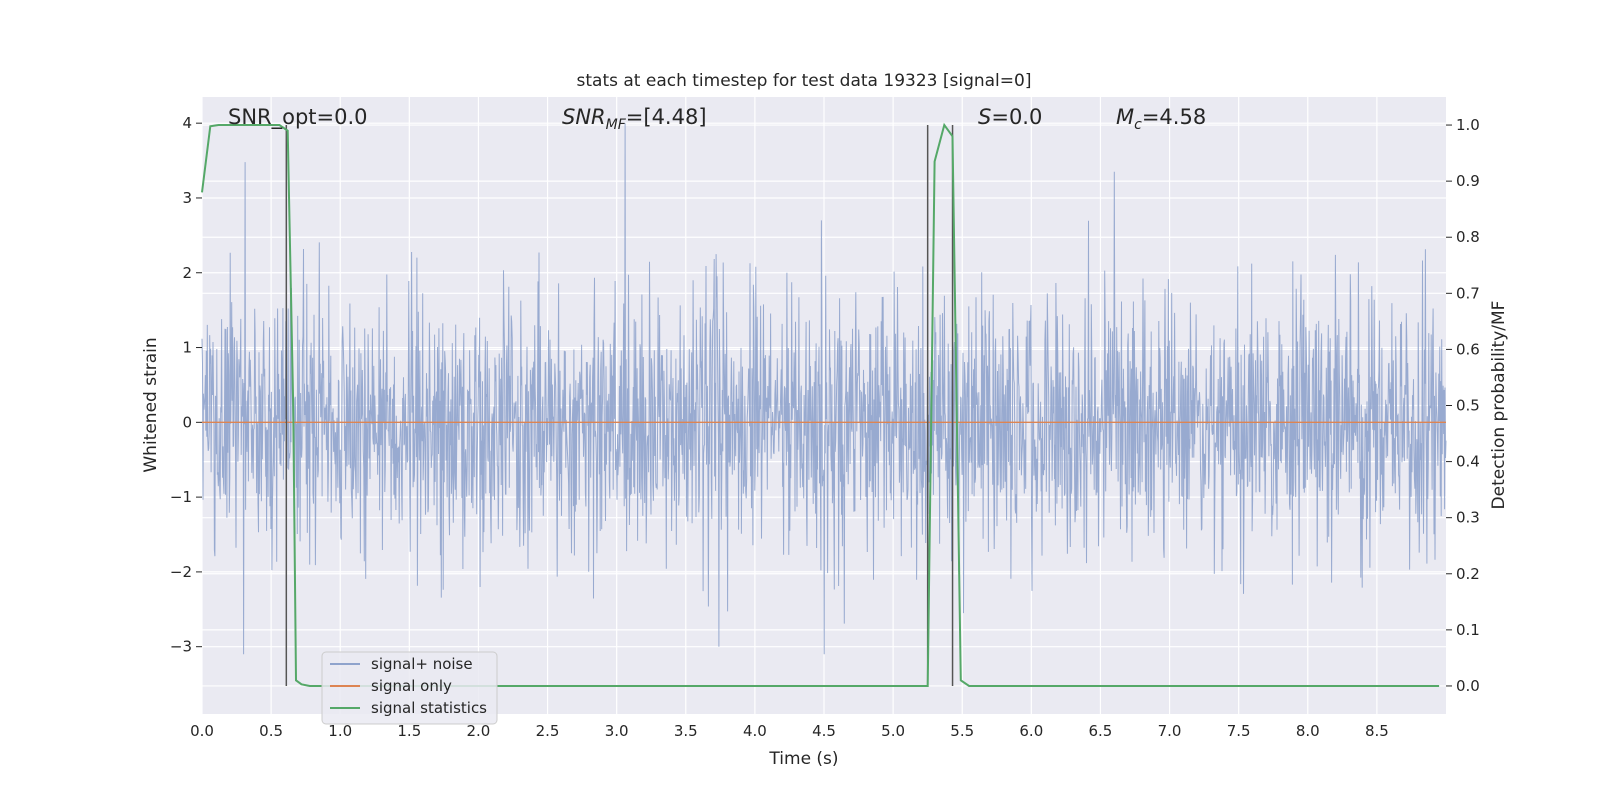 This screenshot has width=1600, height=800. Describe the element at coordinates (1468, 237) in the screenshot. I see `y-right-tick-label: 0.8` at that location.